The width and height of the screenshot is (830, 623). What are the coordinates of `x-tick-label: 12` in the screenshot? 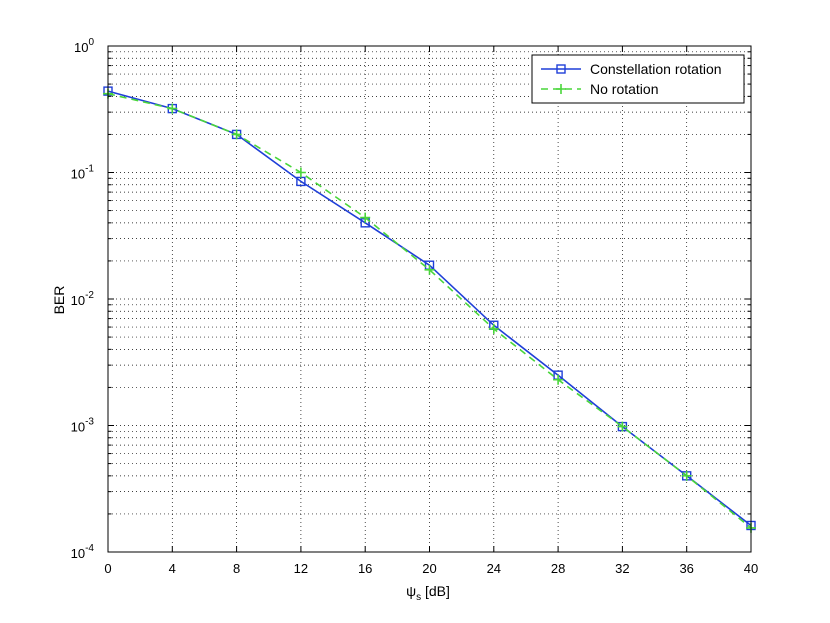 It's located at (301, 568).